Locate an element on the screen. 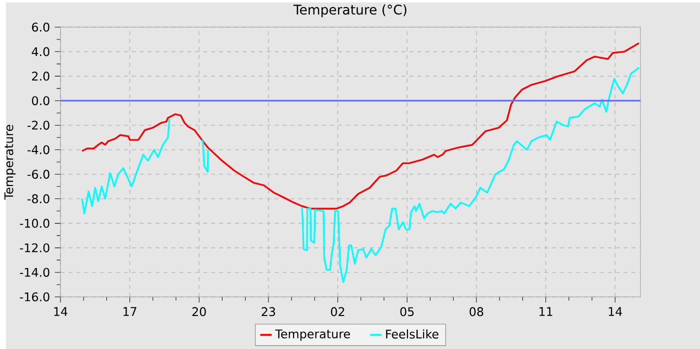 This screenshot has width=700, height=349. y-tick-label: -14.0 is located at coordinates (35, 272).